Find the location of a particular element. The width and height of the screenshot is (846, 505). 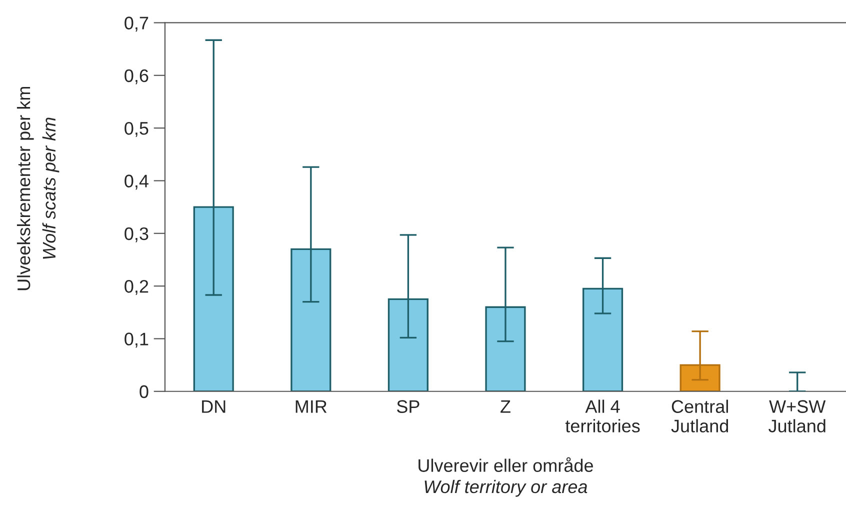

x-tick-label: MIR is located at coordinates (311, 406).